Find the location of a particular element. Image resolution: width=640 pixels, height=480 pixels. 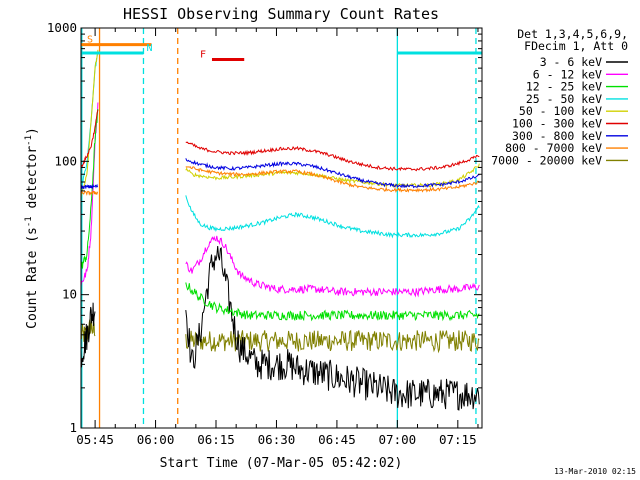

y-tick-label: 10 is located at coordinates (69, 294).